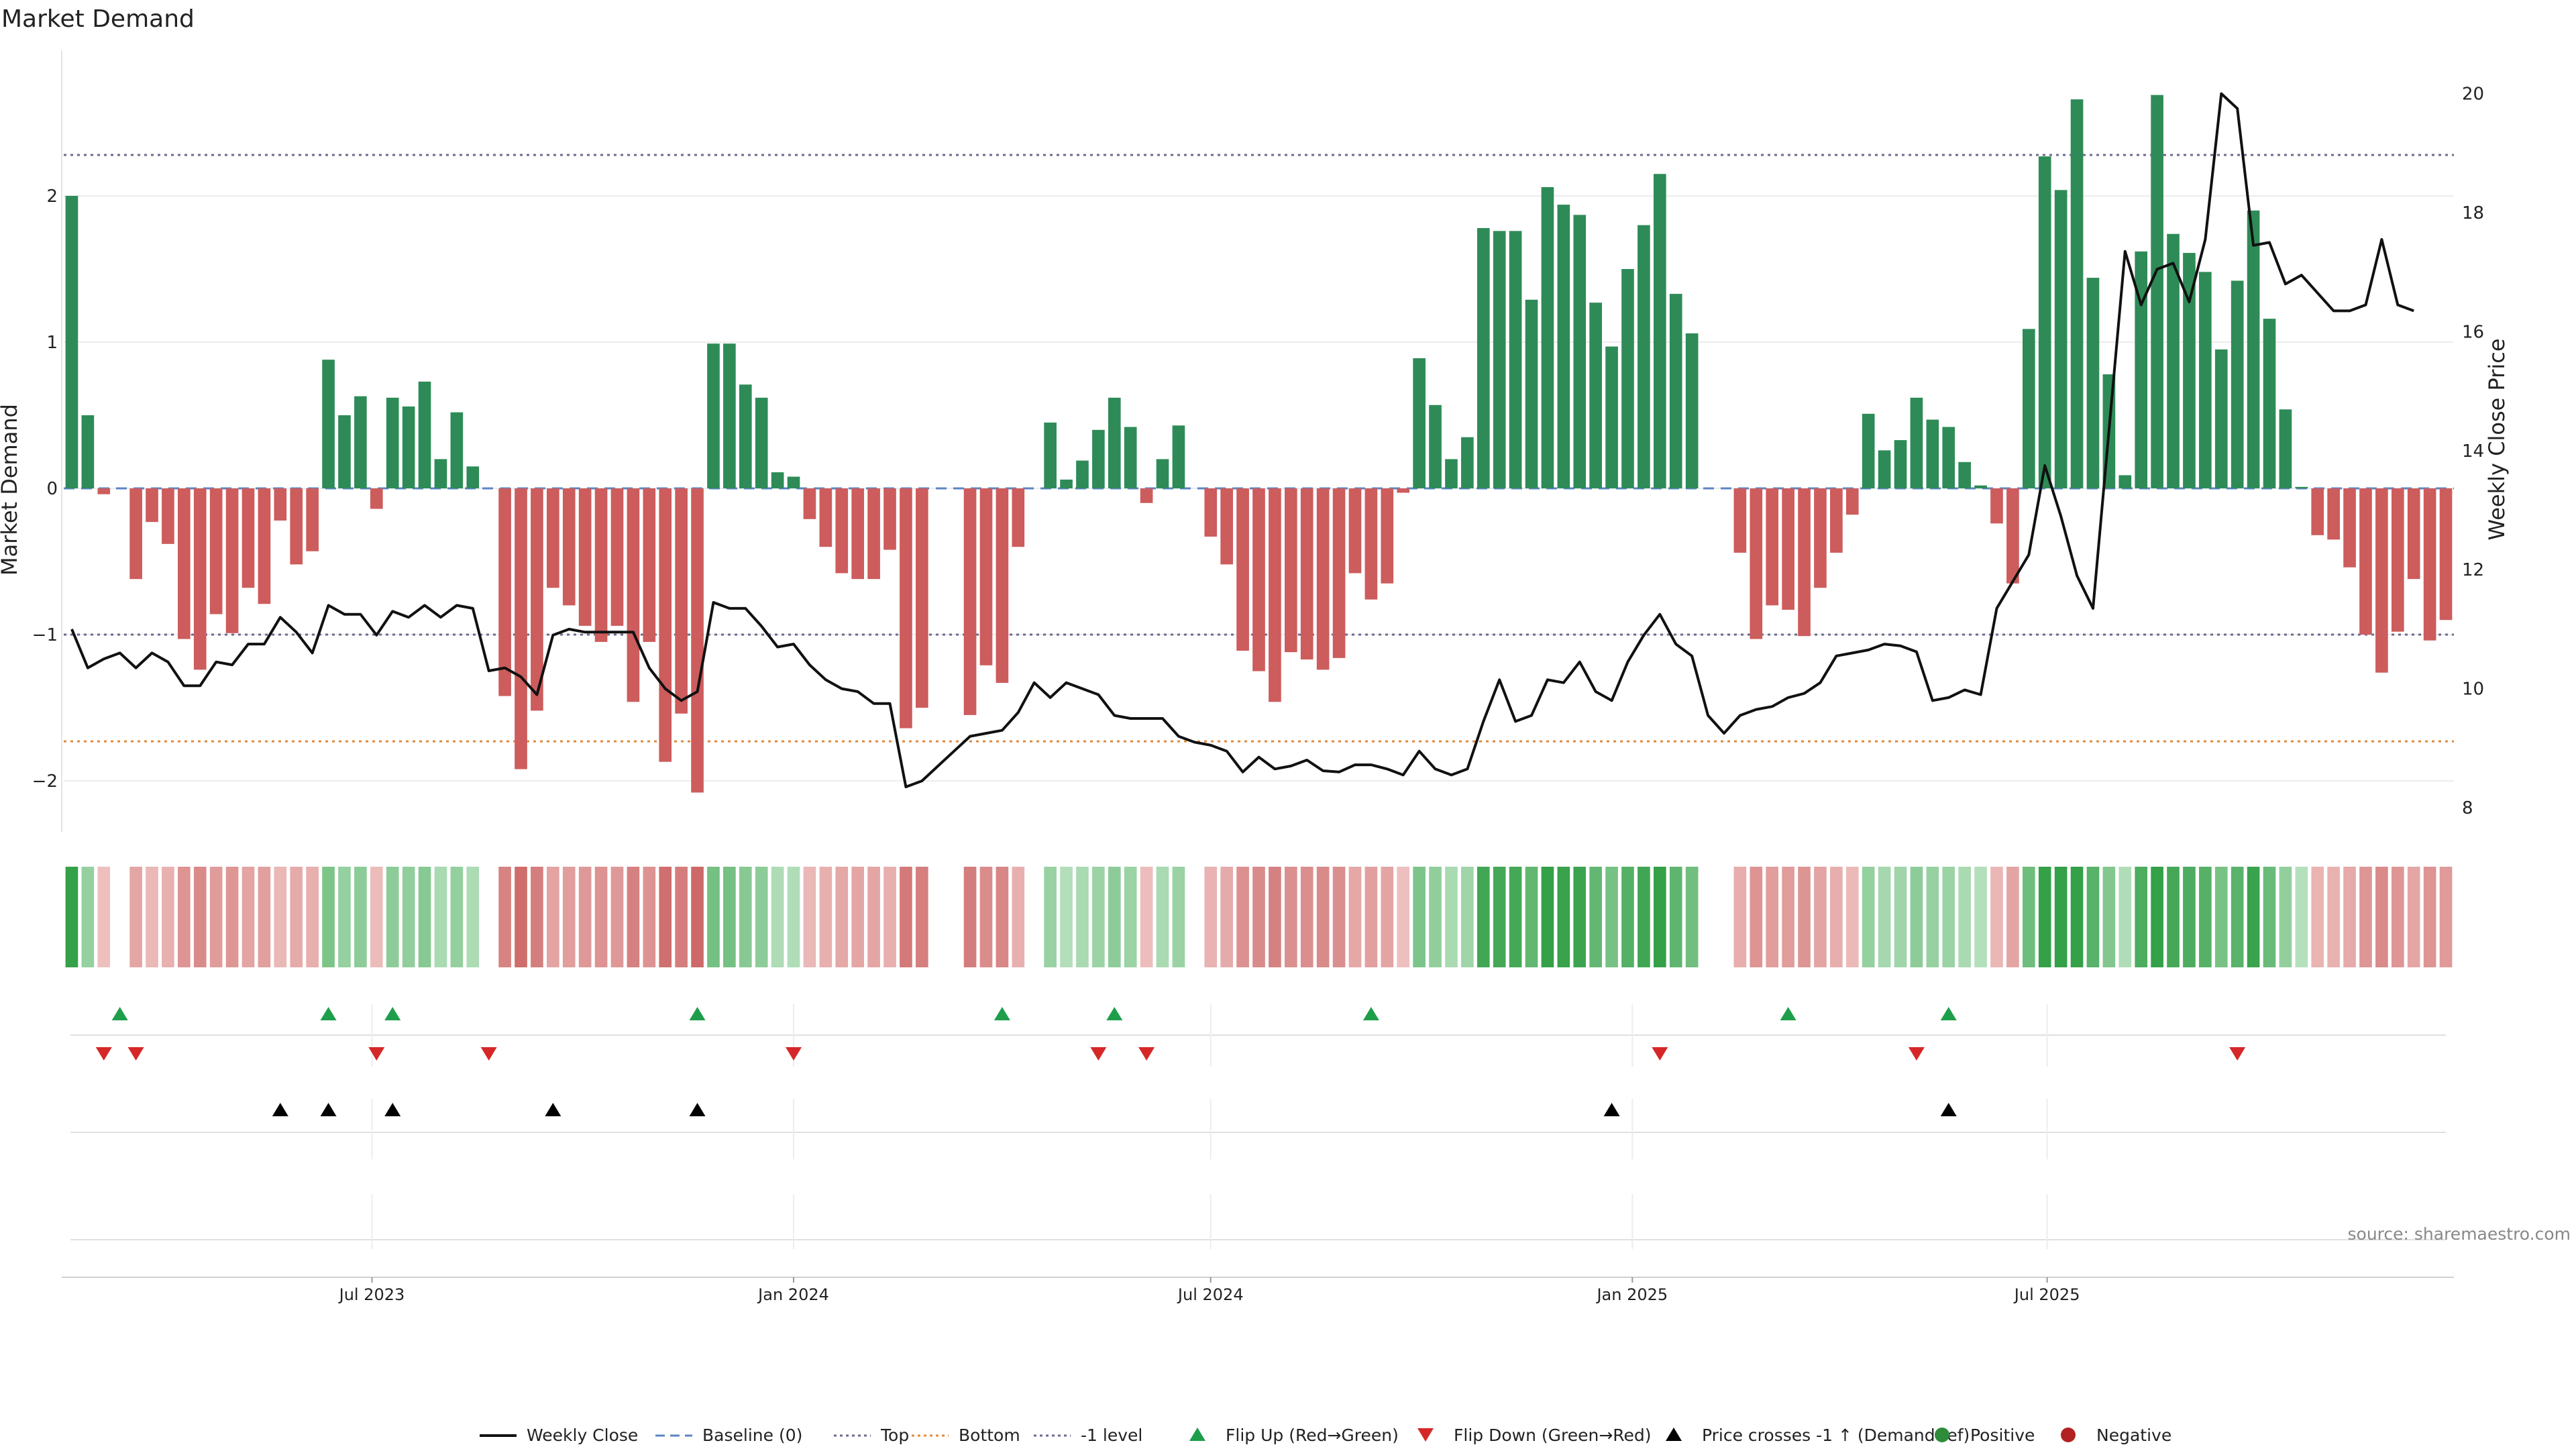 The image size is (2576, 1449). Describe the element at coordinates (2473, 95) in the screenshot. I see `y-right-tick-label: 20` at that location.